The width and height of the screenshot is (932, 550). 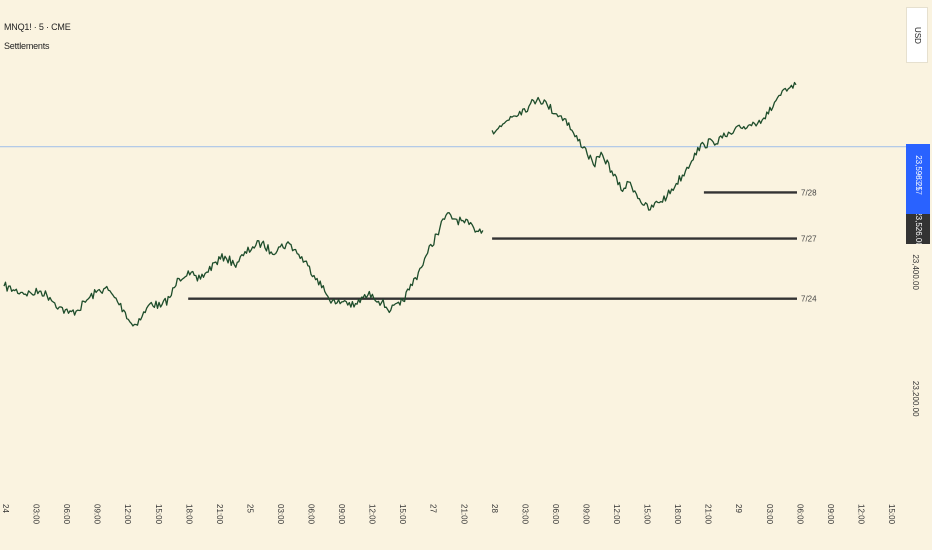 What do you see at coordinates (809, 192) in the screenshot?
I see `settlement-label: 7/28` at bounding box center [809, 192].